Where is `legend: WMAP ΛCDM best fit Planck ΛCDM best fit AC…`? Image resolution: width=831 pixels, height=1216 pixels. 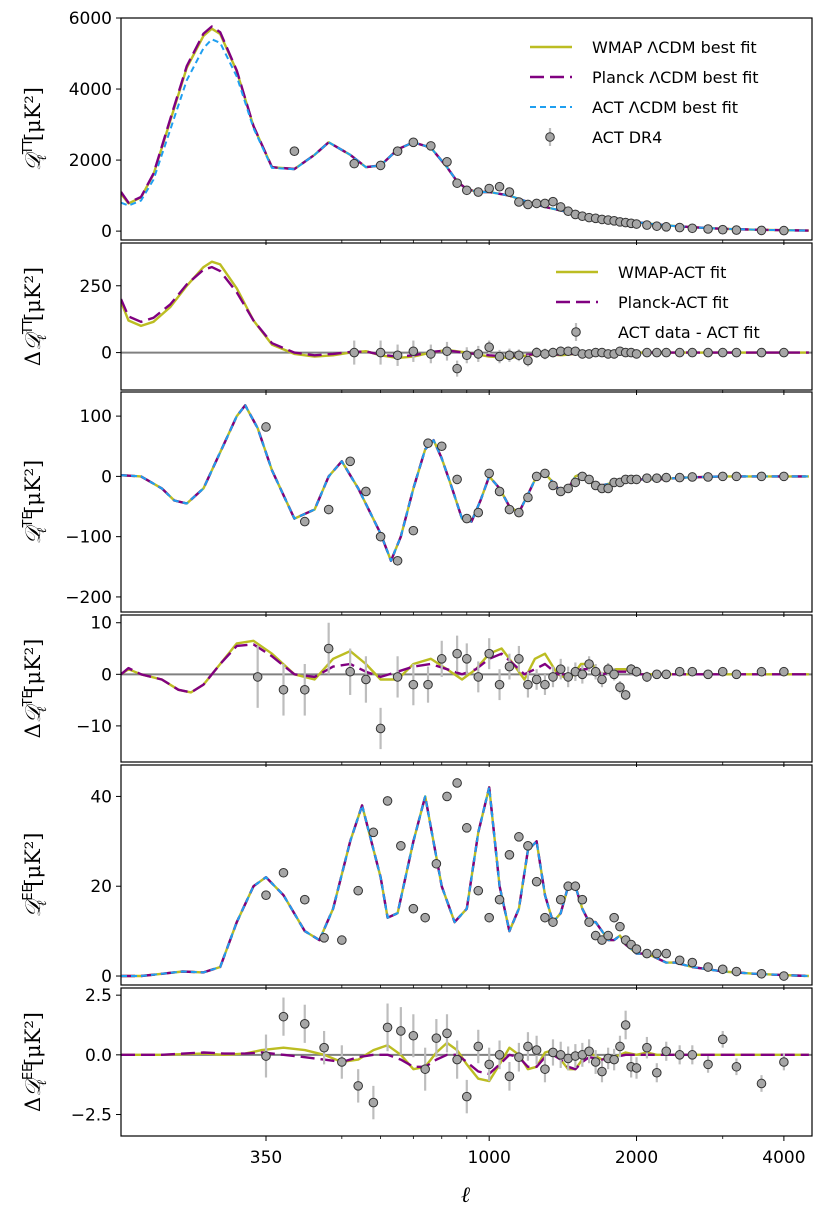 legend: WMAP ΛCDM best fit Planck ΛCDM best fit AC… is located at coordinates (644, 92).